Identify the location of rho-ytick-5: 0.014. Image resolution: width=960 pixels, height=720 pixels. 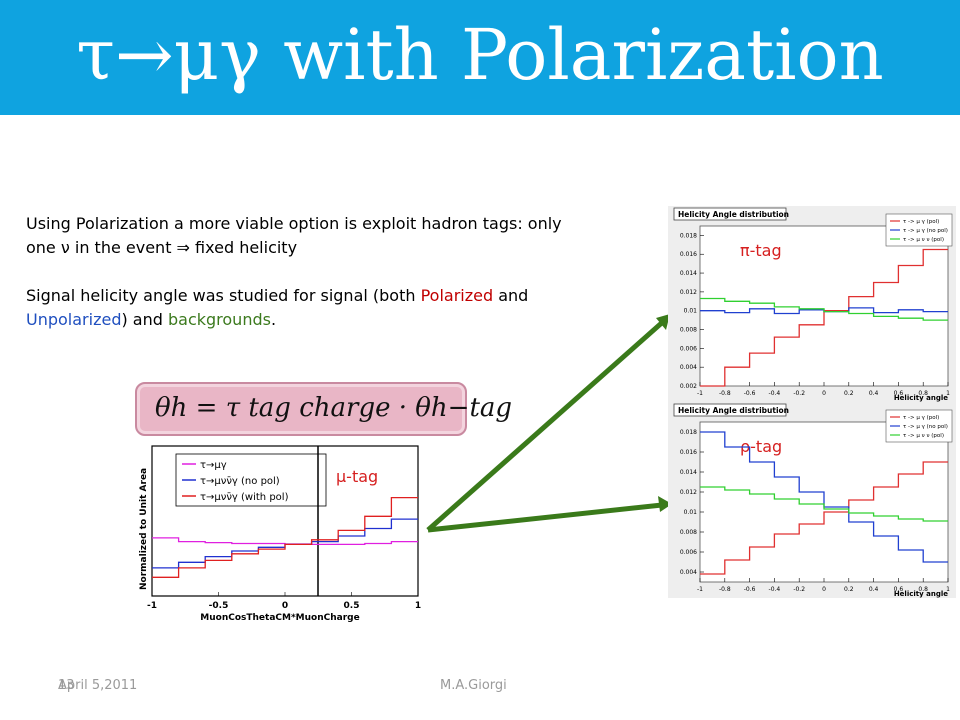
(688, 472).